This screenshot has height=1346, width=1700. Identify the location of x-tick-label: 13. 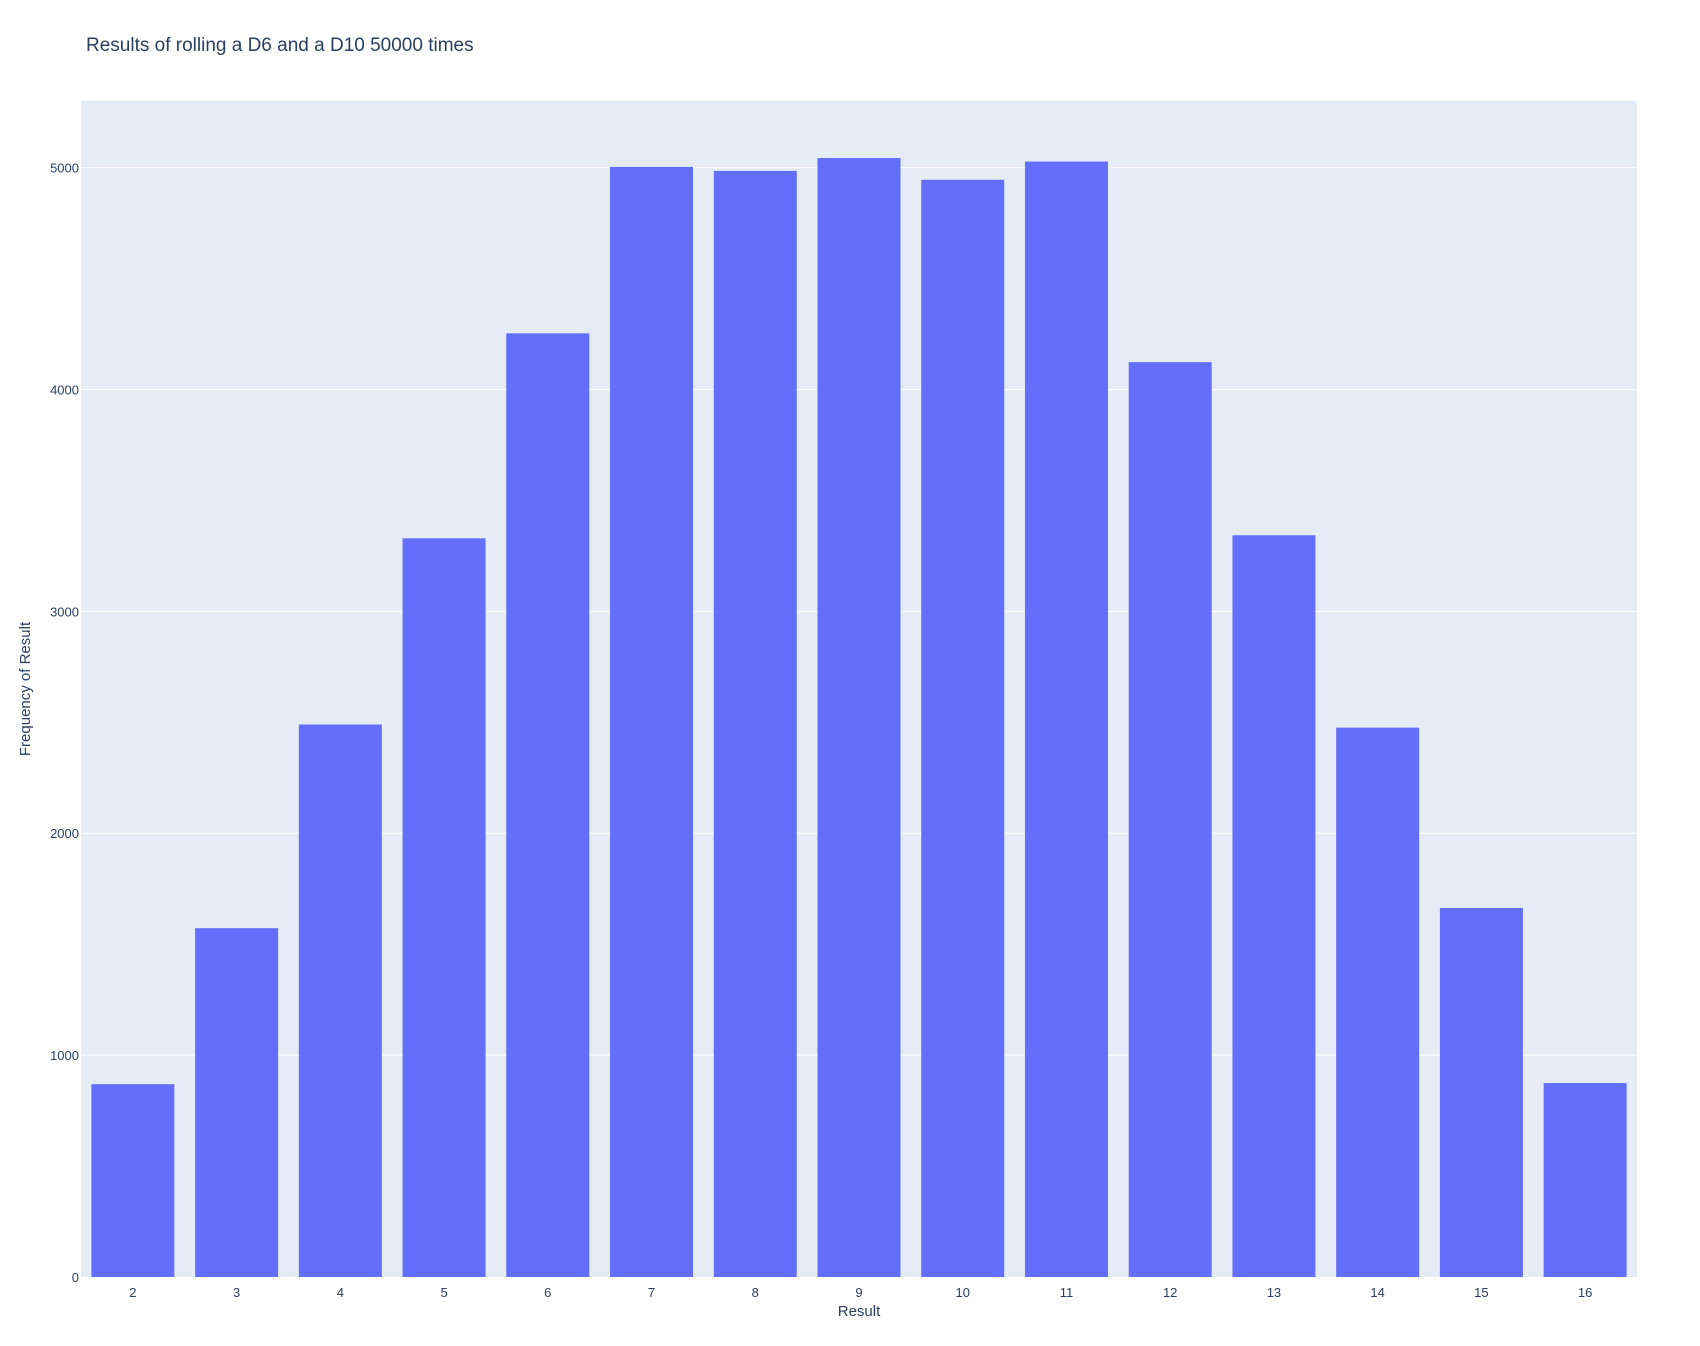
(1274, 1292).